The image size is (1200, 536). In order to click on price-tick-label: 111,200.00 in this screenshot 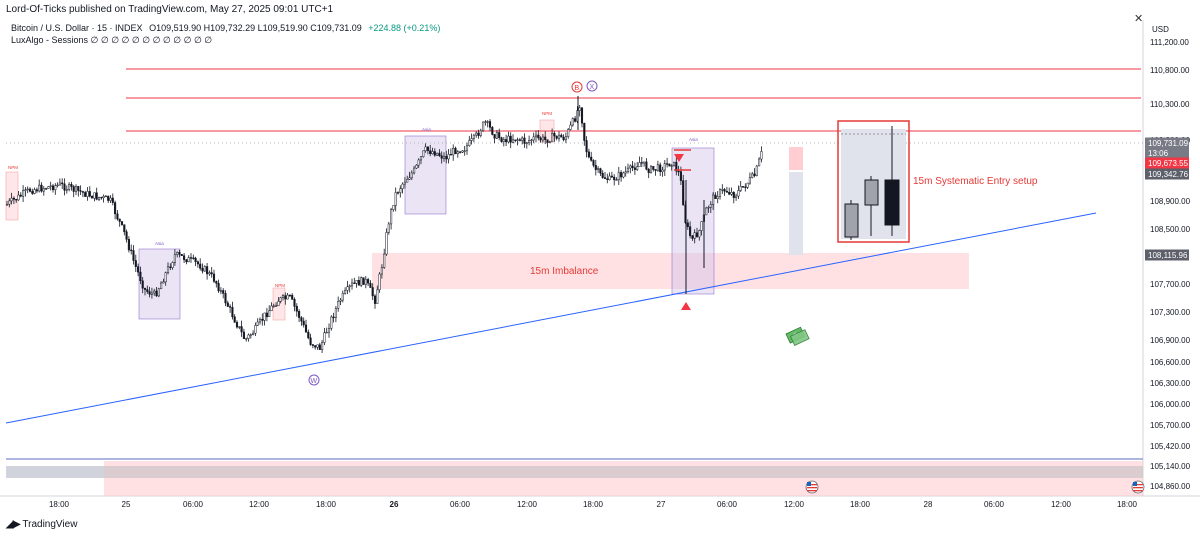, I will do `click(1169, 42)`.